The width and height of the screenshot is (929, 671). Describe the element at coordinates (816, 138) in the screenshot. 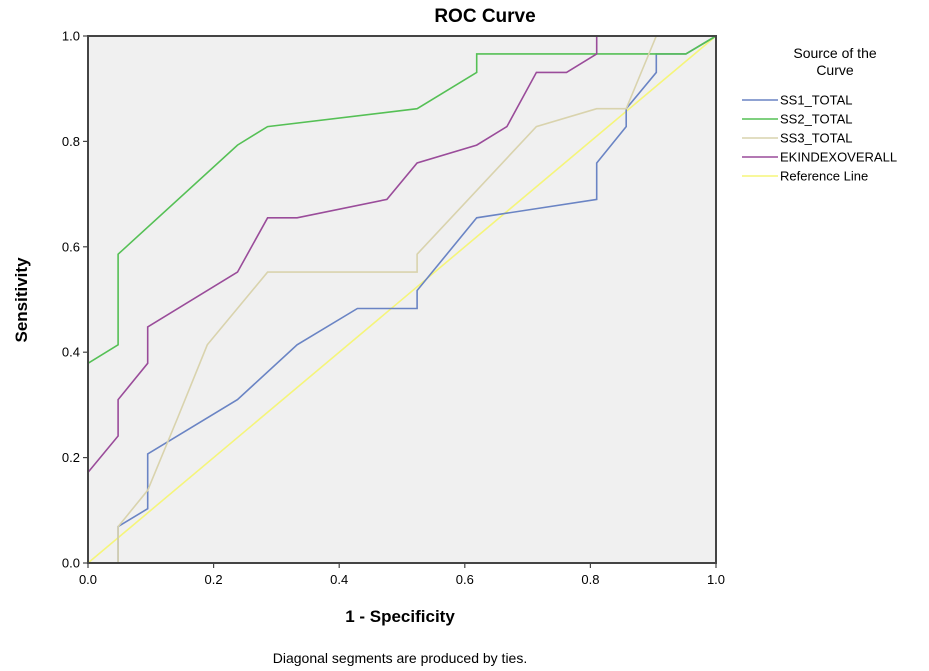

I see `legend-label: SS3_TOTAL` at that location.